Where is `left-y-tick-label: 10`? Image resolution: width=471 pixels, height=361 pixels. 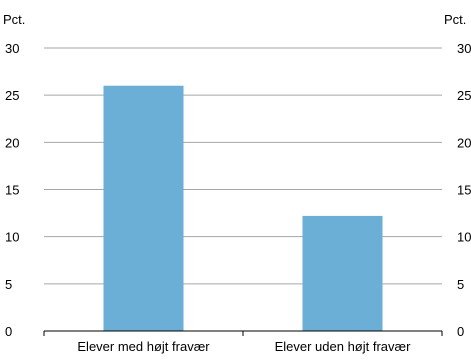
left-y-tick-label: 10 is located at coordinates (12, 237).